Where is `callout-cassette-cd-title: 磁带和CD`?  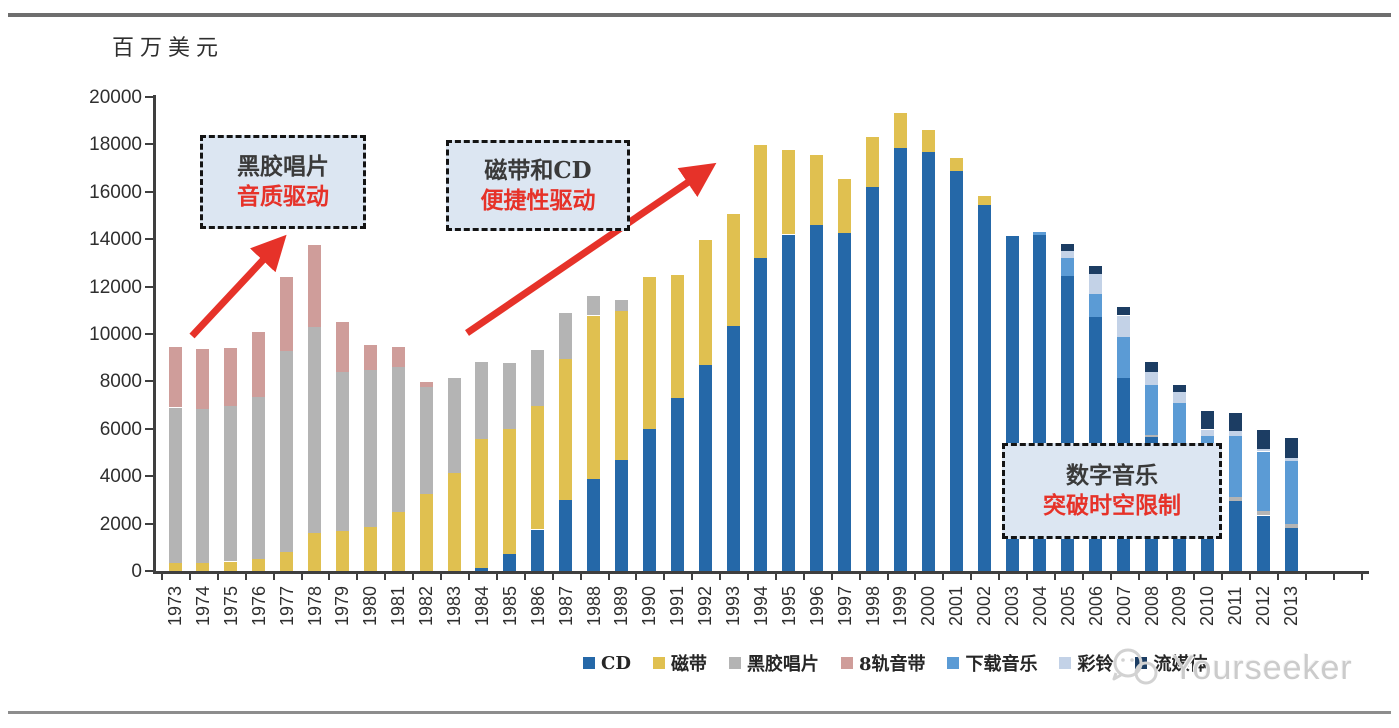 callout-cassette-cd-title: 磁带和CD is located at coordinates (538, 170).